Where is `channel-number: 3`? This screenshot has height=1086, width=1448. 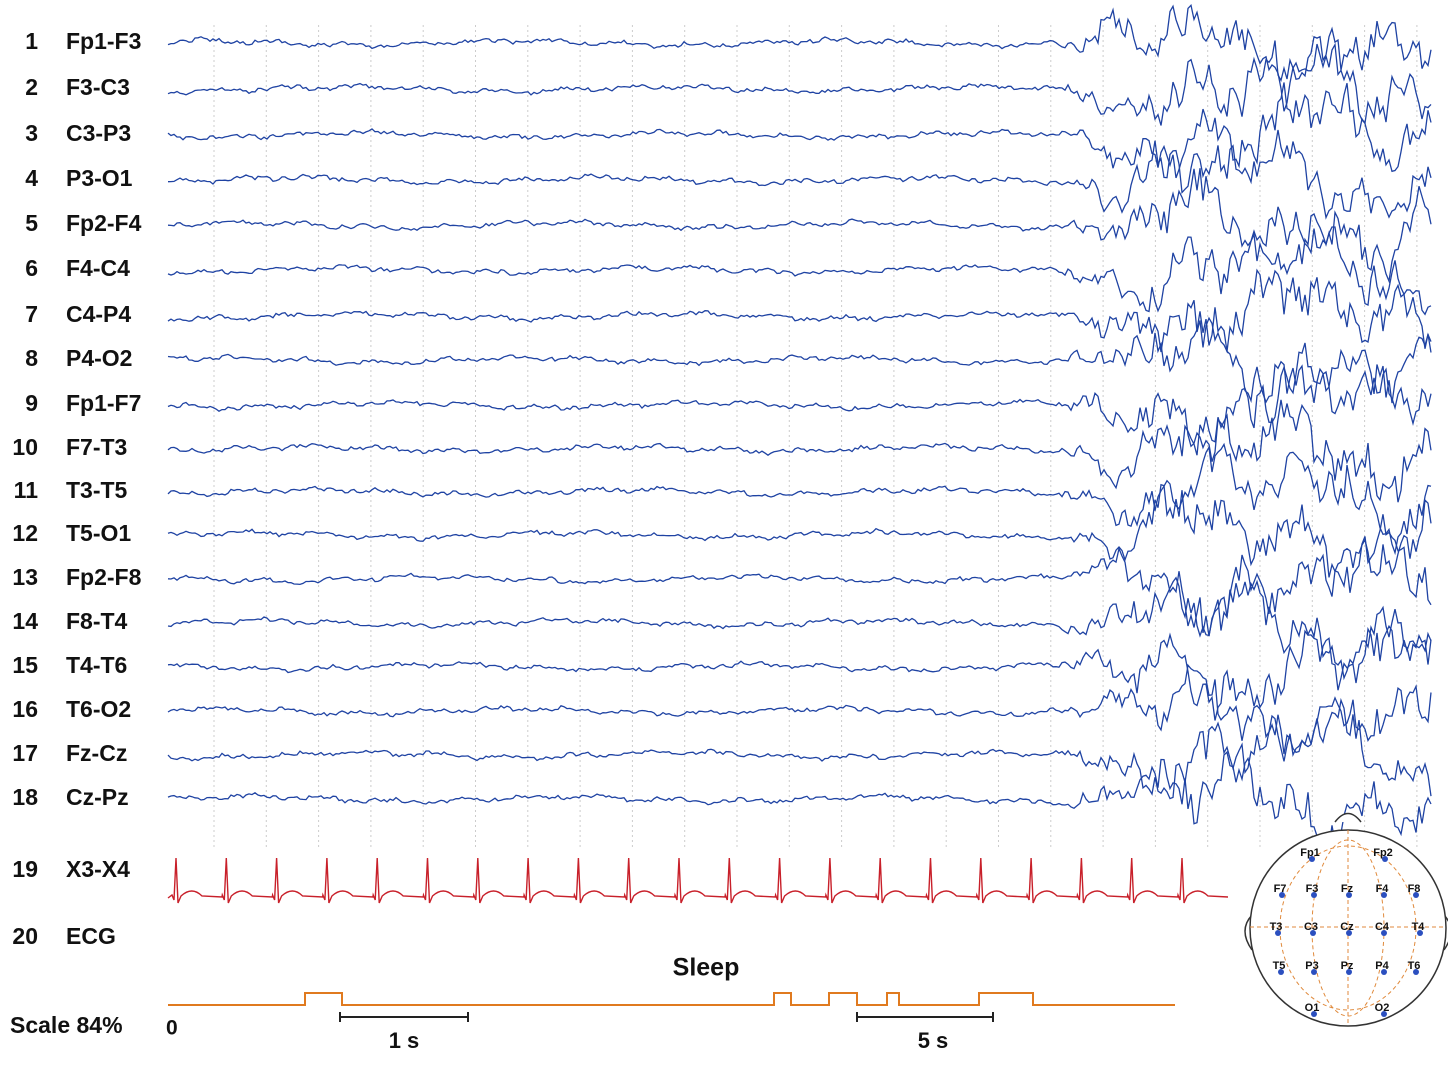
channel-number: 3 is located at coordinates (31, 133).